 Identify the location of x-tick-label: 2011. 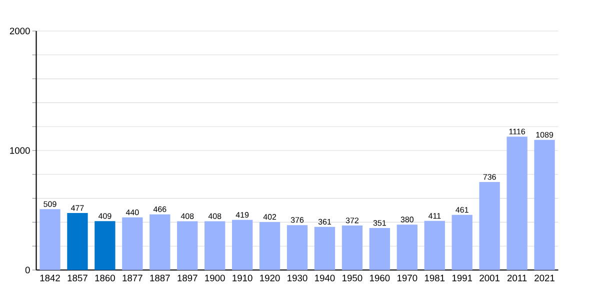
(517, 278).